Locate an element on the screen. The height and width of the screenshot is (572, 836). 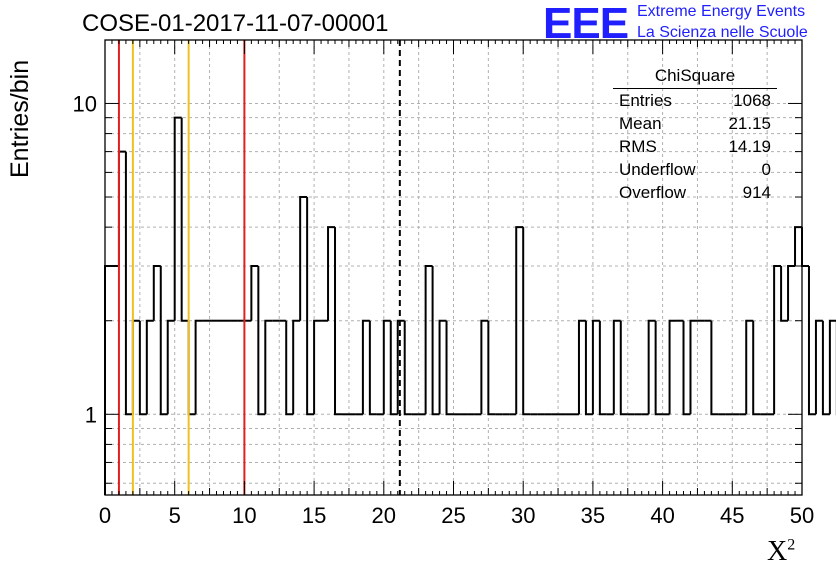
stats-value: 1068 is located at coordinates (752, 100).